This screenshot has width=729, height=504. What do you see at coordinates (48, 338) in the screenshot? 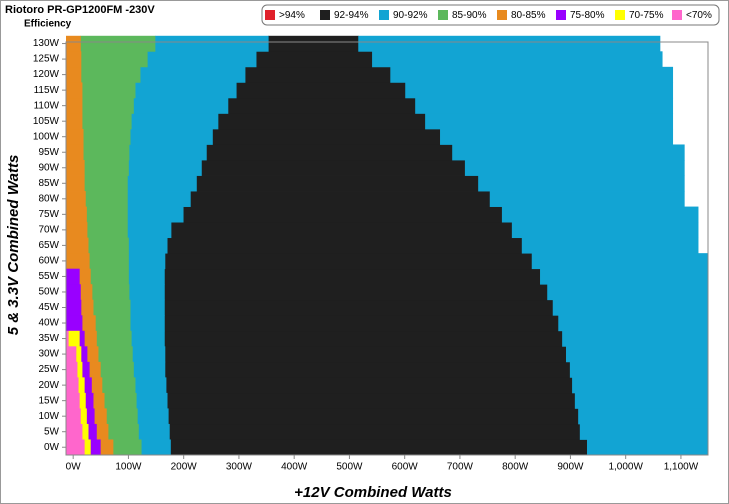
I see `y-tick-label: 35W` at bounding box center [48, 338].